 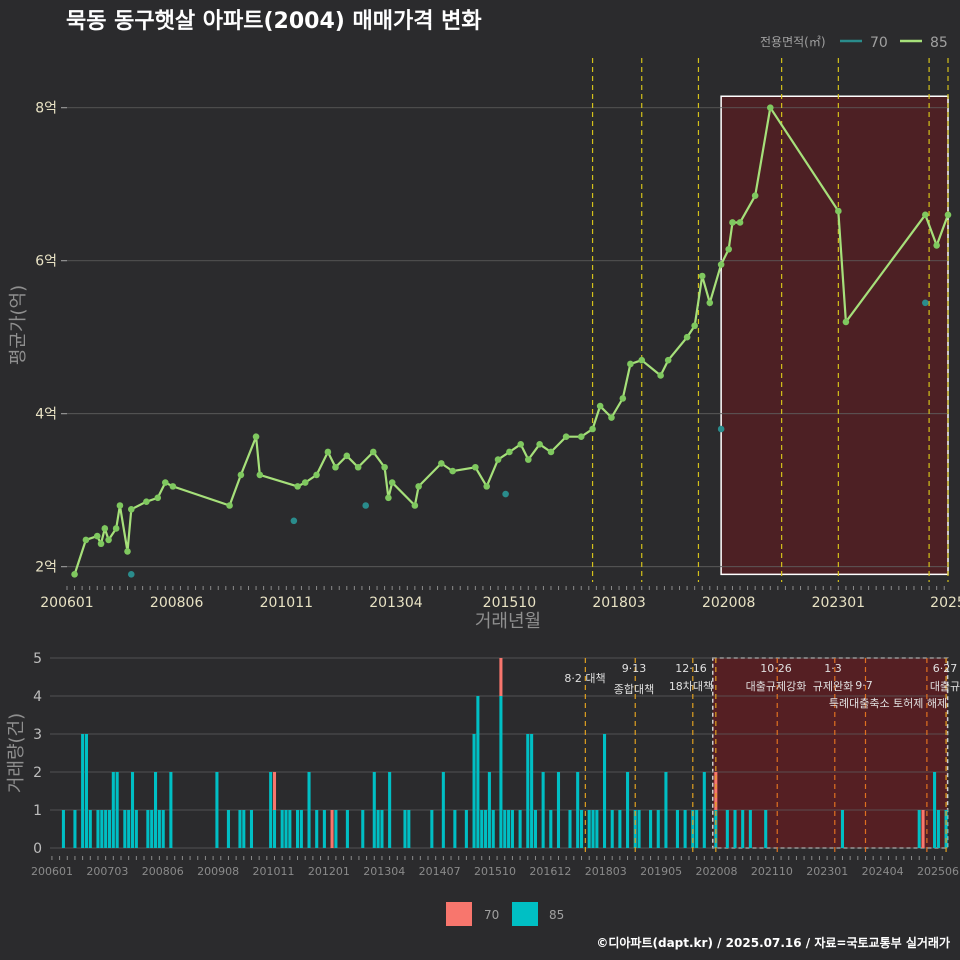 What do you see at coordinates (46, 109) in the screenshot?
I see `y-tick-label: 8억` at bounding box center [46, 109].